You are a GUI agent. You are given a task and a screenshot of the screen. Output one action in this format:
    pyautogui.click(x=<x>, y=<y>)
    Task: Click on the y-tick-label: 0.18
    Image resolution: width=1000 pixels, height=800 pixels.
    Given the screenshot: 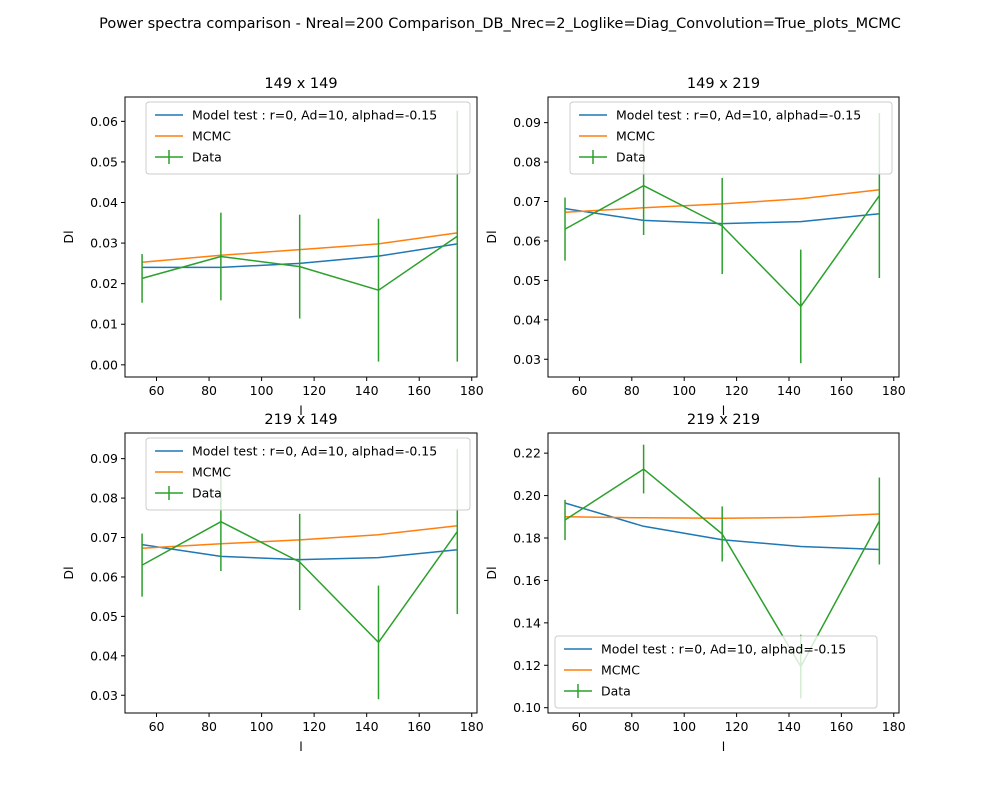 What is the action you would take?
    pyautogui.click(x=527, y=538)
    